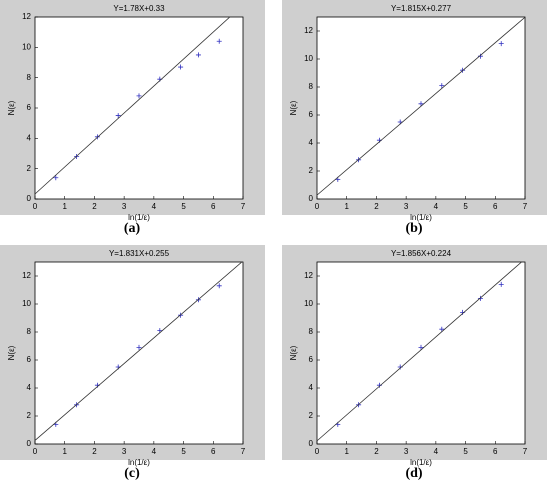 This screenshot has width=550, height=483. What do you see at coordinates (413, 228) in the screenshot?
I see `caption: (b)` at bounding box center [413, 228].